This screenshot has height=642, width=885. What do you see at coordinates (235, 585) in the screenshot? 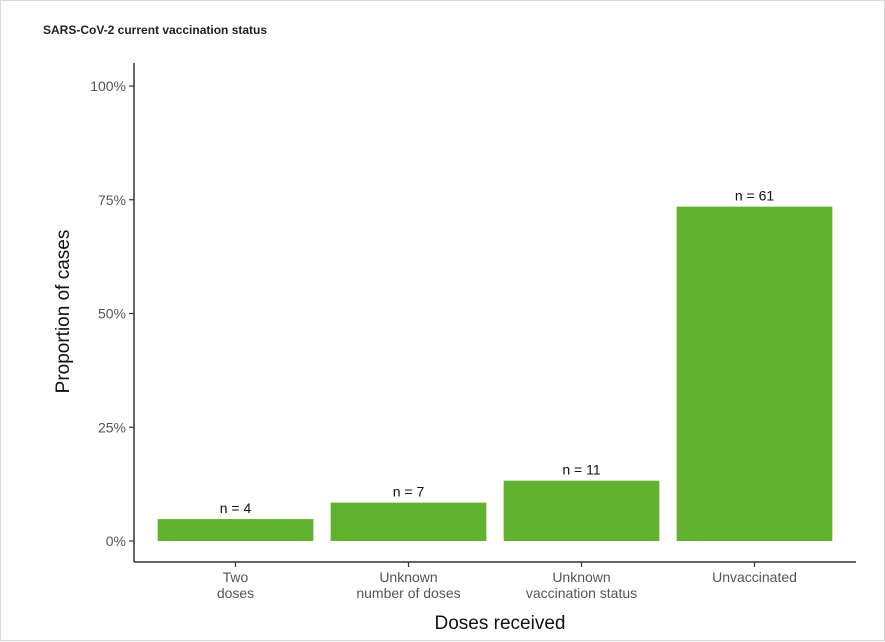
I see `x-tick-label: Two doses` at bounding box center [235, 585].